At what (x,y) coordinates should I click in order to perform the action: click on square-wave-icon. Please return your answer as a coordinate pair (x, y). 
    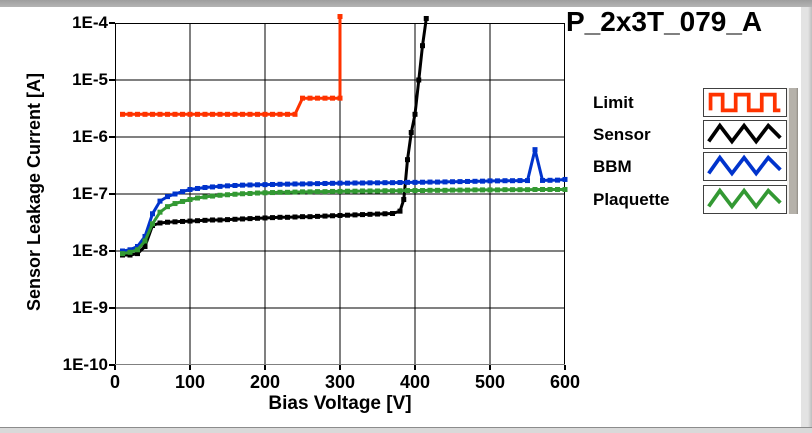
    Looking at the image, I should click on (745, 102).